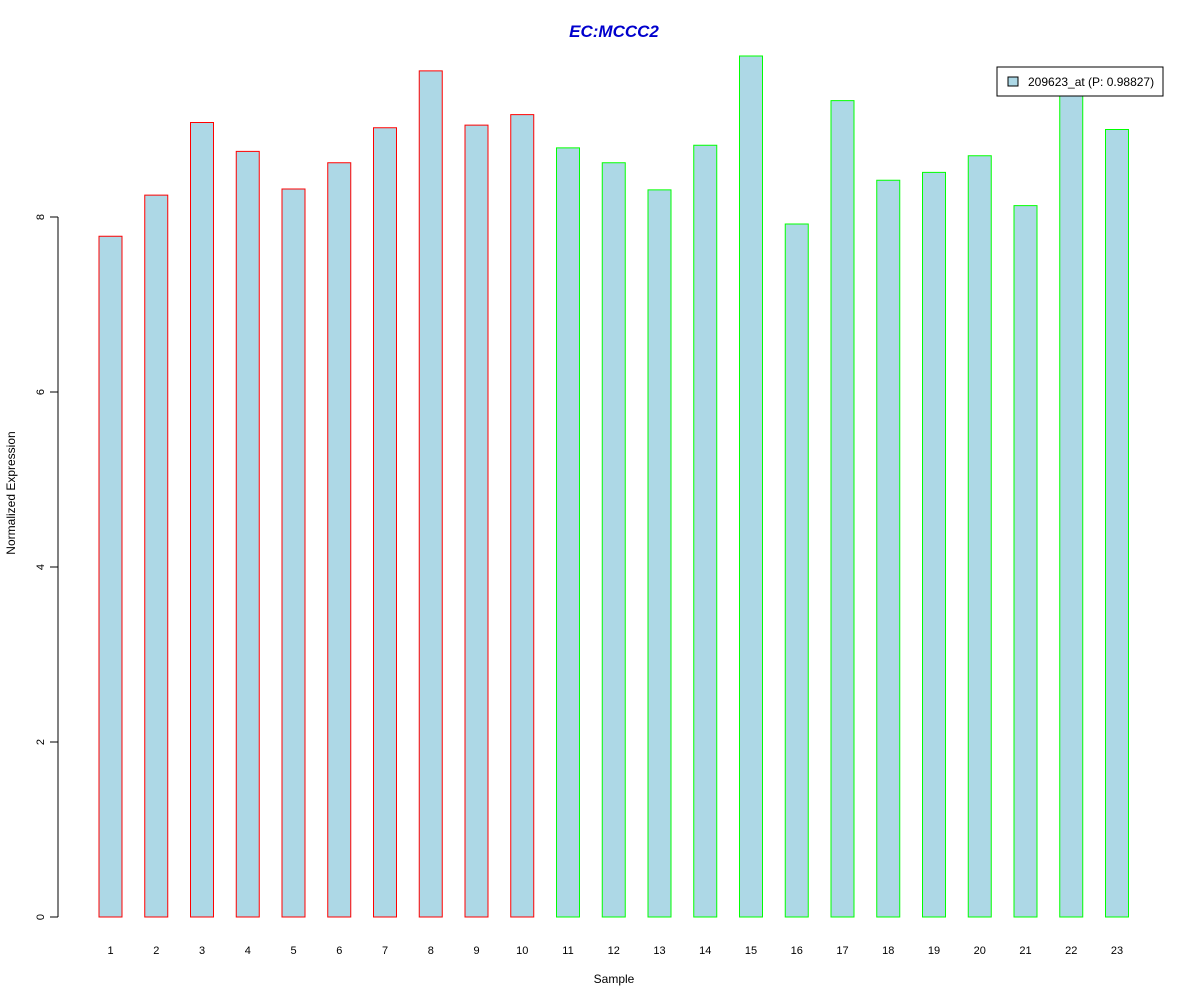  What do you see at coordinates (842, 951) in the screenshot?
I see `x-tick-label: 17` at bounding box center [842, 951].